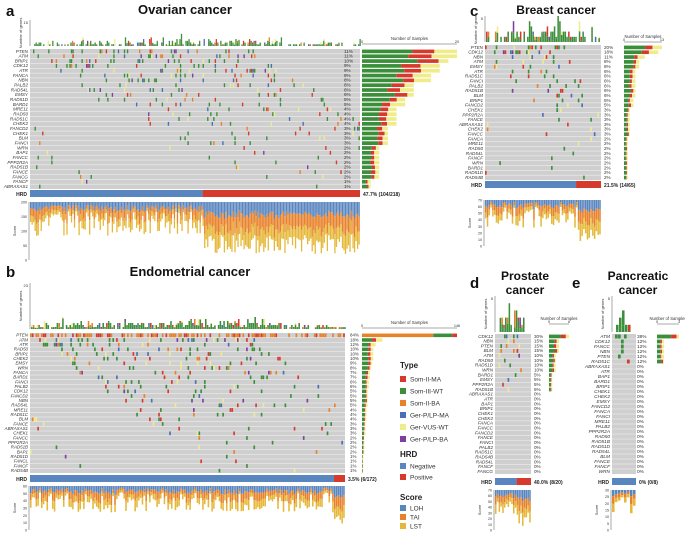 The height and width of the screenshot is (535, 685). What do you see at coordinates (421, 478) in the screenshot?
I see `legend-hrd-label: Positive` at bounding box center [421, 478].